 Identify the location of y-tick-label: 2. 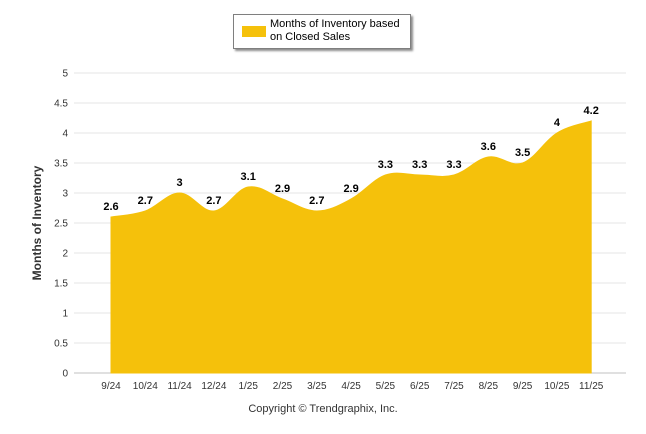
(65, 254).